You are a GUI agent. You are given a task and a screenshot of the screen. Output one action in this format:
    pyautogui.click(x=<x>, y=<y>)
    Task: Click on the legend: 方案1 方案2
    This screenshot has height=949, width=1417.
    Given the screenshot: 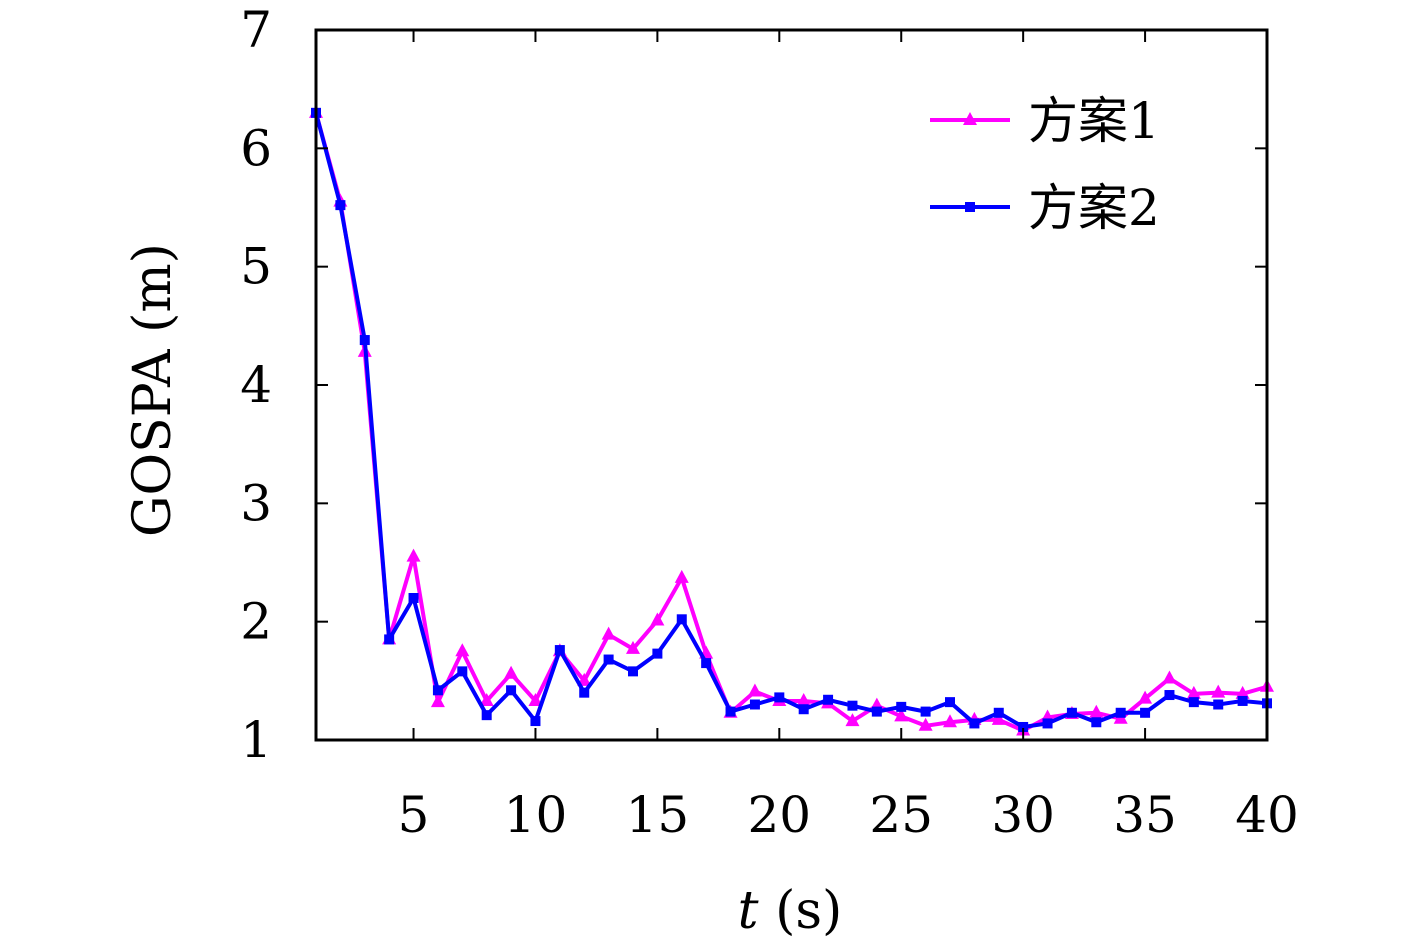 What is the action you would take?
    pyautogui.click(x=1045, y=164)
    